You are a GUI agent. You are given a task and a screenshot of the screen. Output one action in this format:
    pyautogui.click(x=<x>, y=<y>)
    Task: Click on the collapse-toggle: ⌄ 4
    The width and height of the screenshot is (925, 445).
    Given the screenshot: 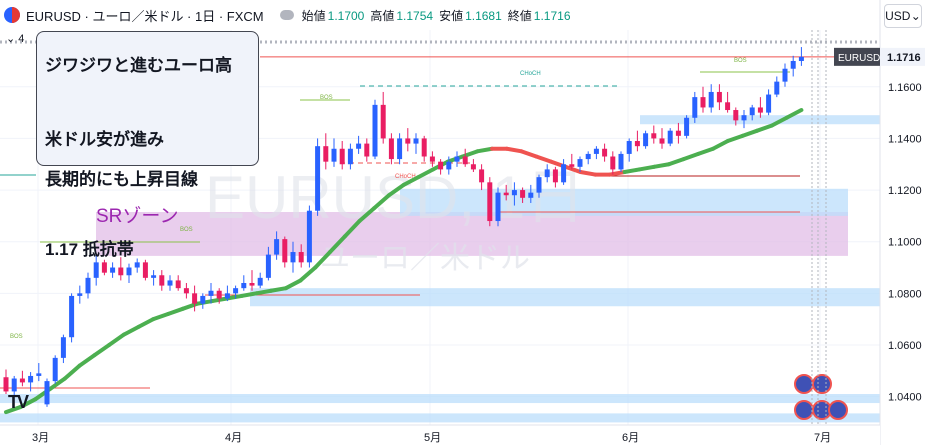 What is the action you would take?
    pyautogui.click(x=15, y=39)
    